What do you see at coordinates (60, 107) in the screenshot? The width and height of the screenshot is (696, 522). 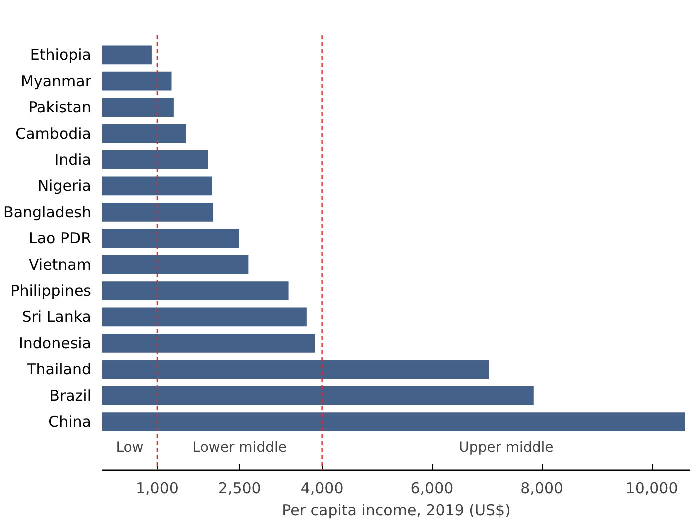 I see `y-tick-label: Pakistan` at bounding box center [60, 107].